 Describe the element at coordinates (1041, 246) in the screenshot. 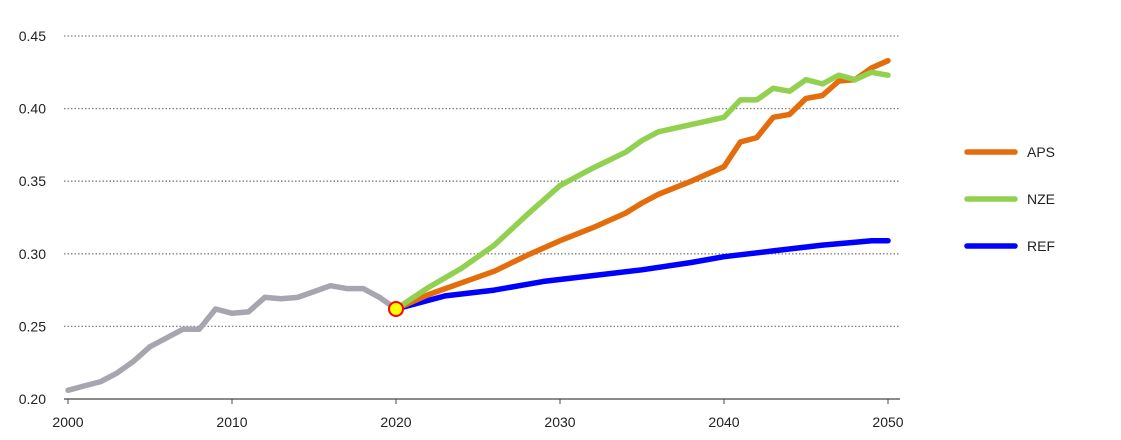

I see `legend-label-ref: REF` at that location.